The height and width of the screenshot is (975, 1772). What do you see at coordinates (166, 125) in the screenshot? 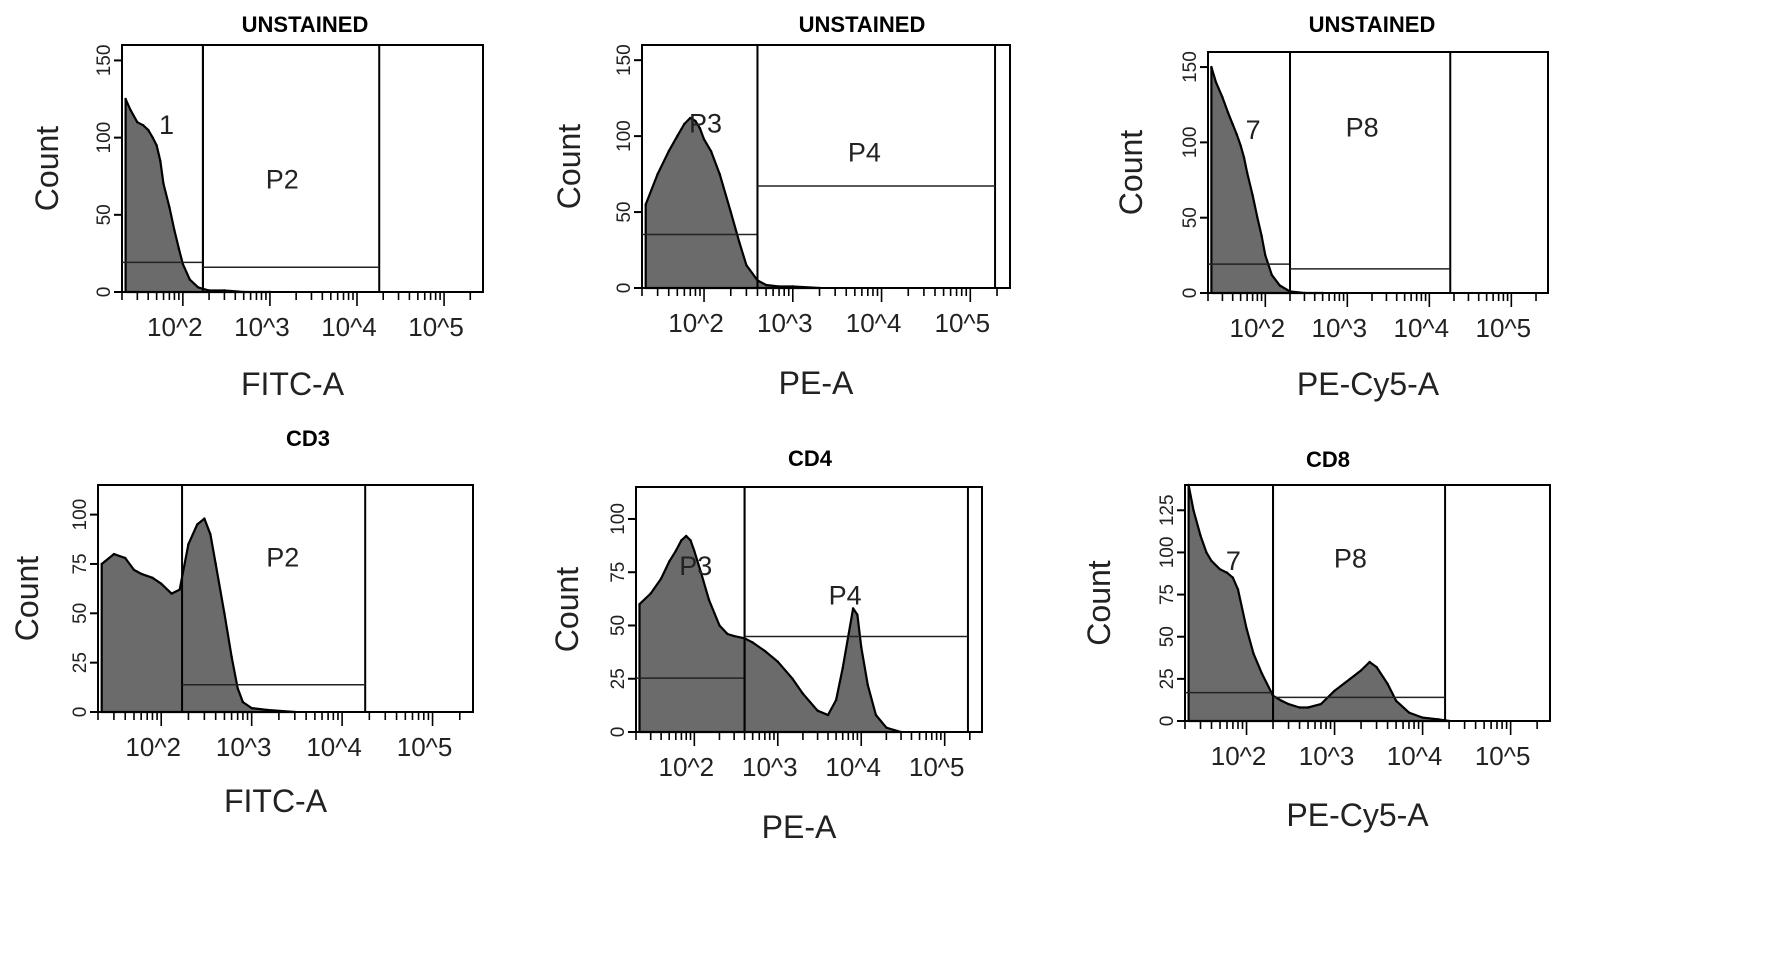
I see `gate-label: 1` at bounding box center [166, 125].